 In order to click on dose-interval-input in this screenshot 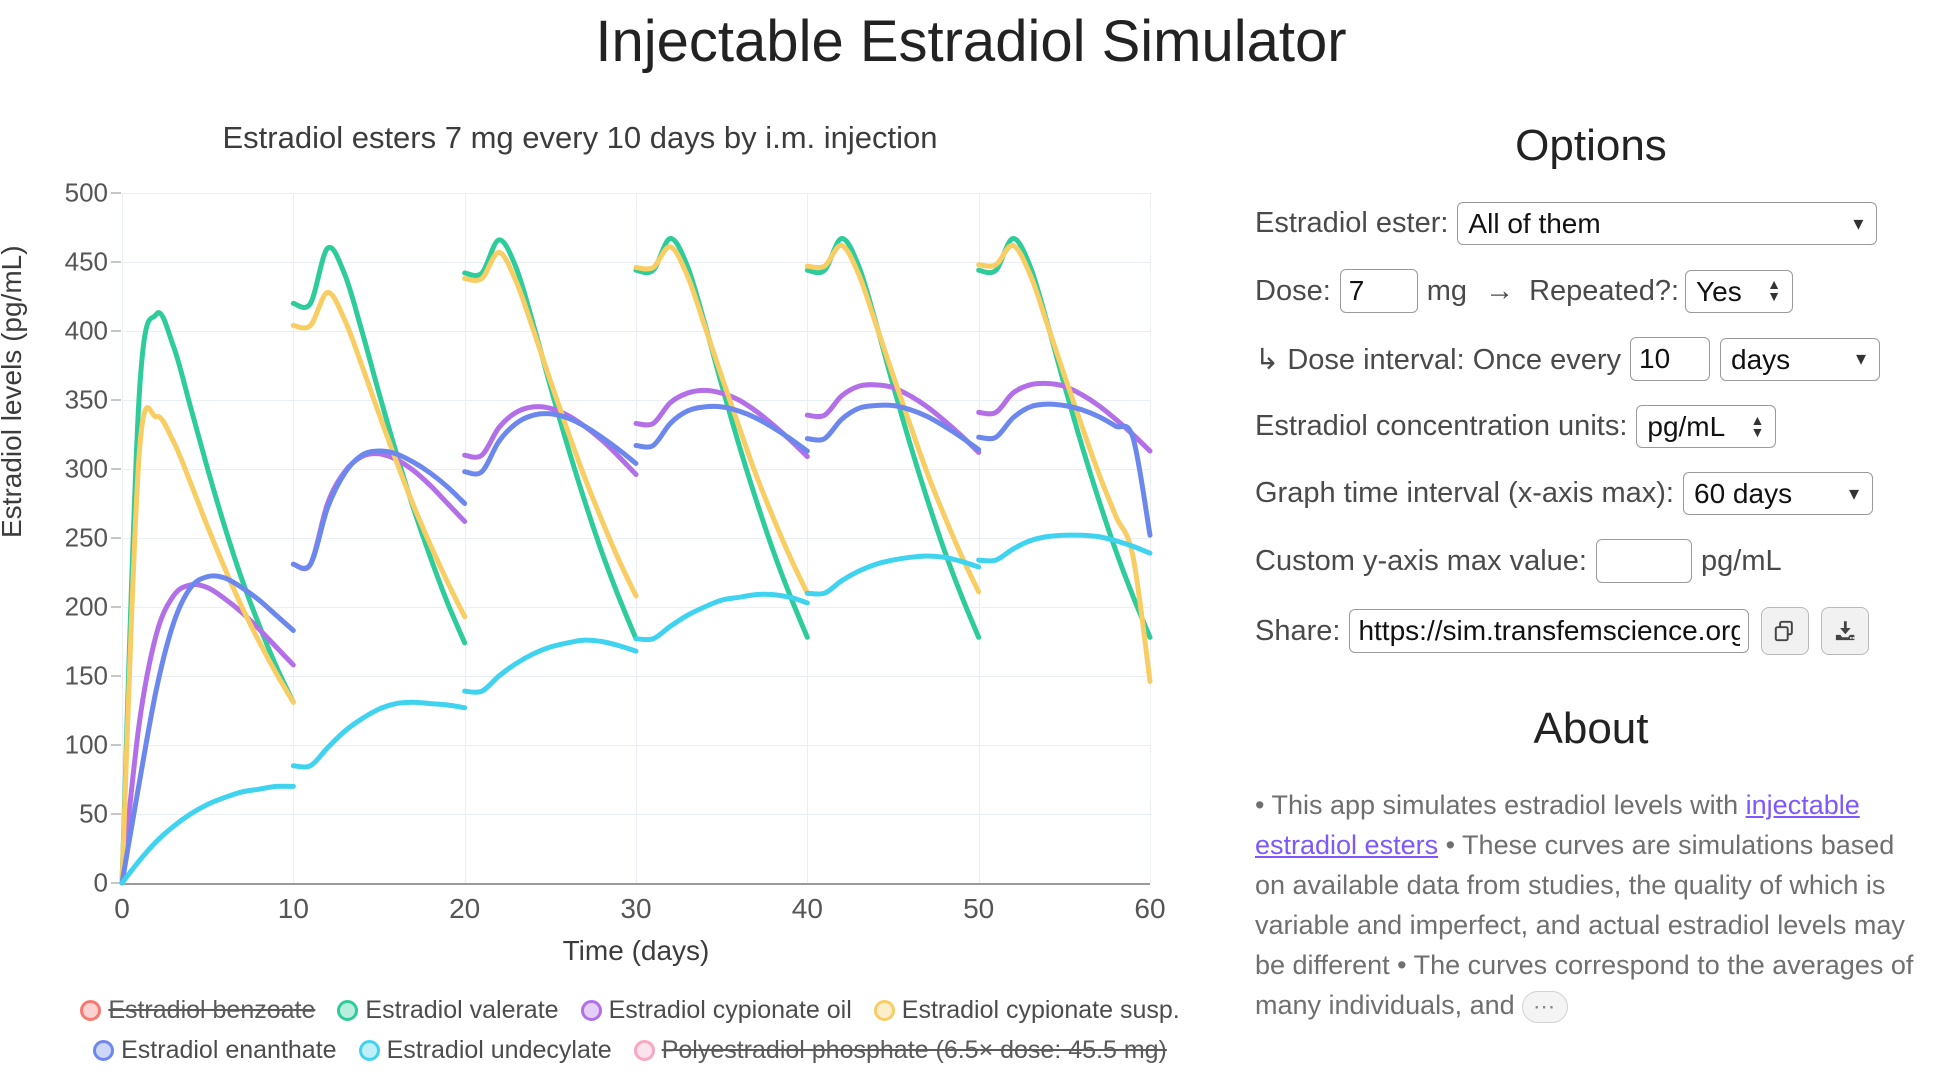, I will do `click(1670, 359)`.